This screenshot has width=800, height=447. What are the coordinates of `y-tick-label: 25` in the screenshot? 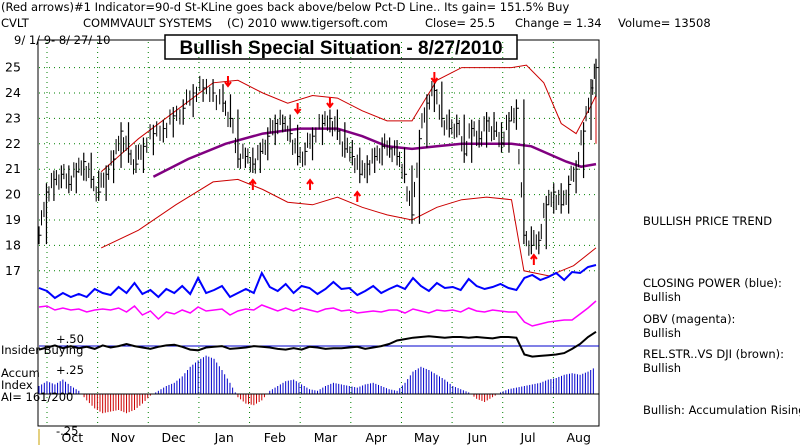 It's located at (13, 67).